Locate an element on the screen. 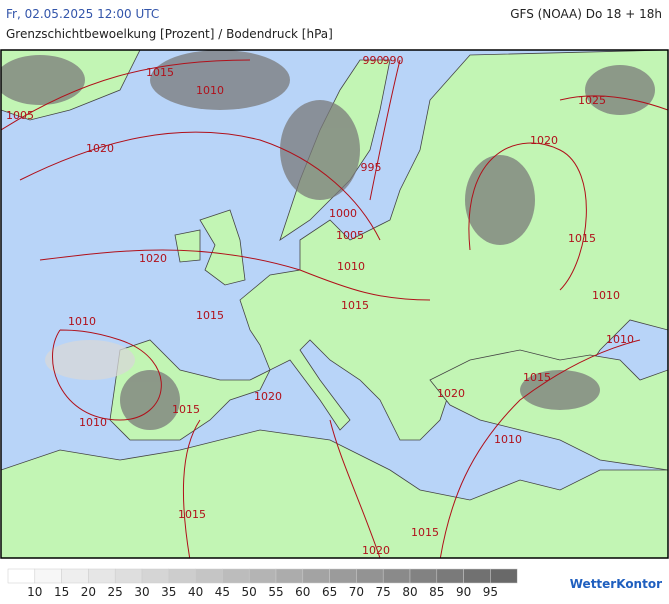  logo: WetterKontor is located at coordinates (616, 584).